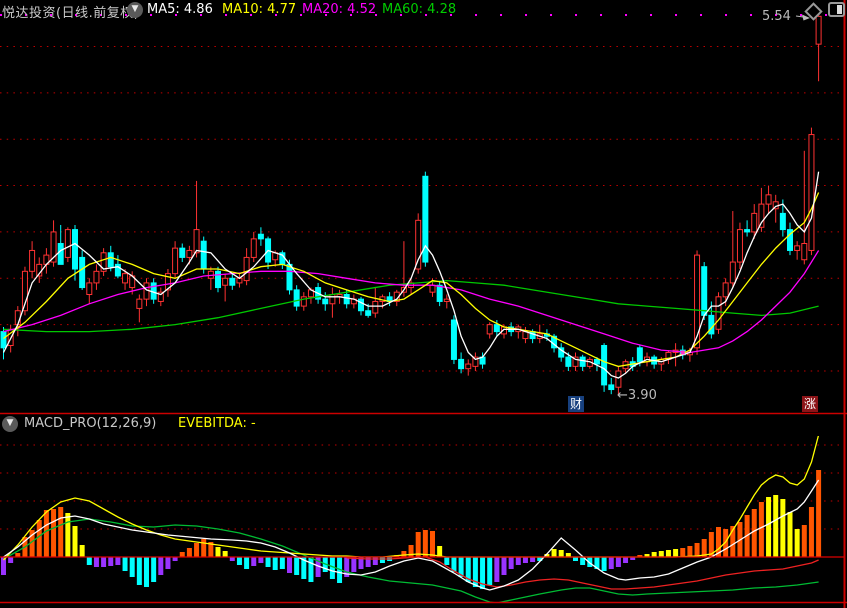 This screenshot has height=608, width=847. Describe the element at coordinates (71, 13) in the screenshot. I see `stock-title: 悦达投资(日线.前复权)` at that location.